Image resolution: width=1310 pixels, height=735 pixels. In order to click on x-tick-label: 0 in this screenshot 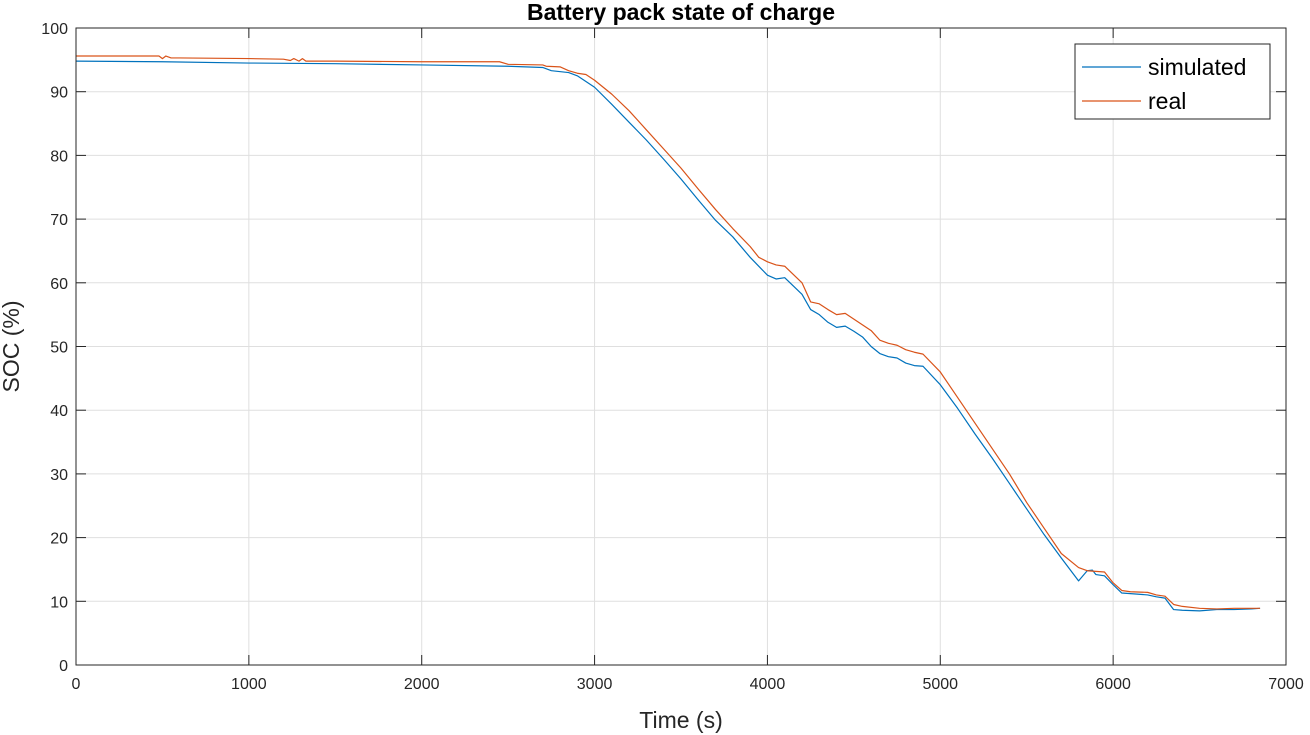, I will do `click(76, 684)`.